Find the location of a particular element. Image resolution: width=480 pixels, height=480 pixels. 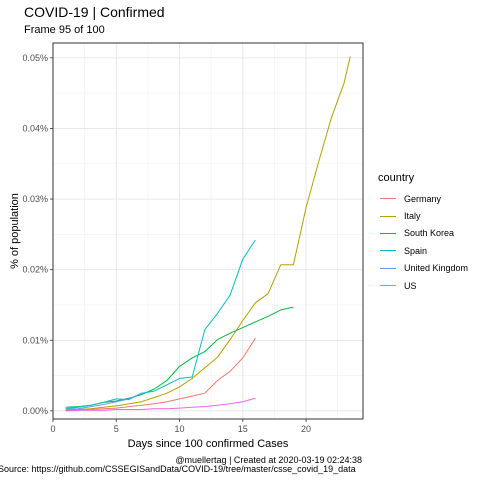

legend-label-italy: Italy is located at coordinates (412, 216).